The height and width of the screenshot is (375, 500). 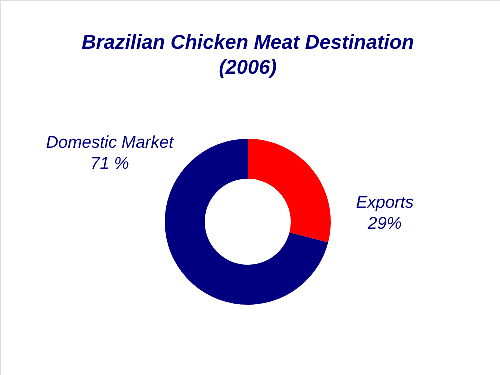 I want to click on data-label: 29%, so click(x=384, y=223).